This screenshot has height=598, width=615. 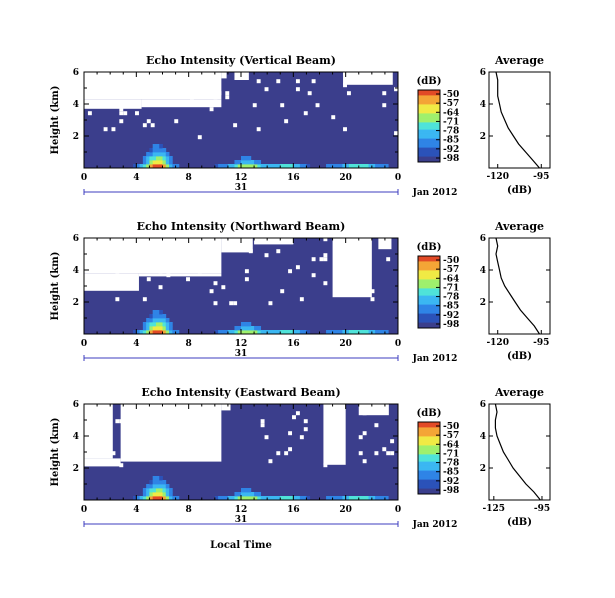 What do you see at coordinates (451, 132) in the screenshot?
I see `colorbar-tick-label: -78` at bounding box center [451, 132].